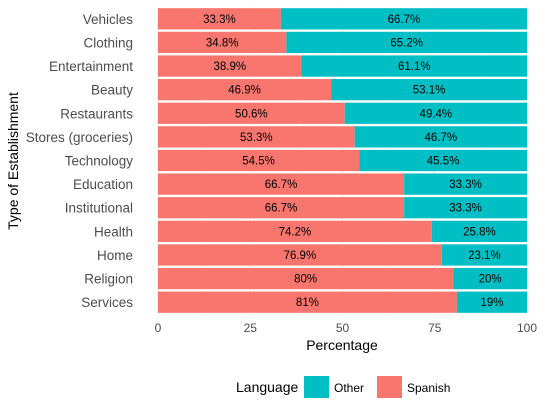  I want to click on data-label-spanish: 54.5%, so click(258, 162).